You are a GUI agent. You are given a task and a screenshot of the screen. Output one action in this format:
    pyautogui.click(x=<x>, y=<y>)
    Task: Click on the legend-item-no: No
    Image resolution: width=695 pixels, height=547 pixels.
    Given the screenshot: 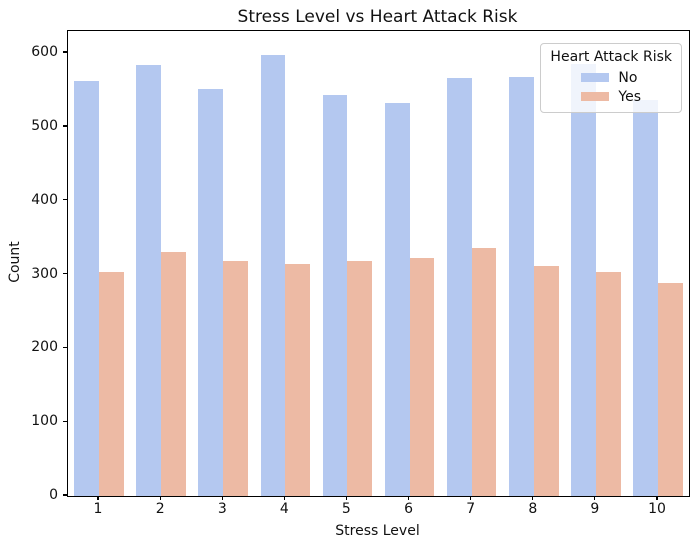 What is the action you would take?
    pyautogui.click(x=611, y=77)
    